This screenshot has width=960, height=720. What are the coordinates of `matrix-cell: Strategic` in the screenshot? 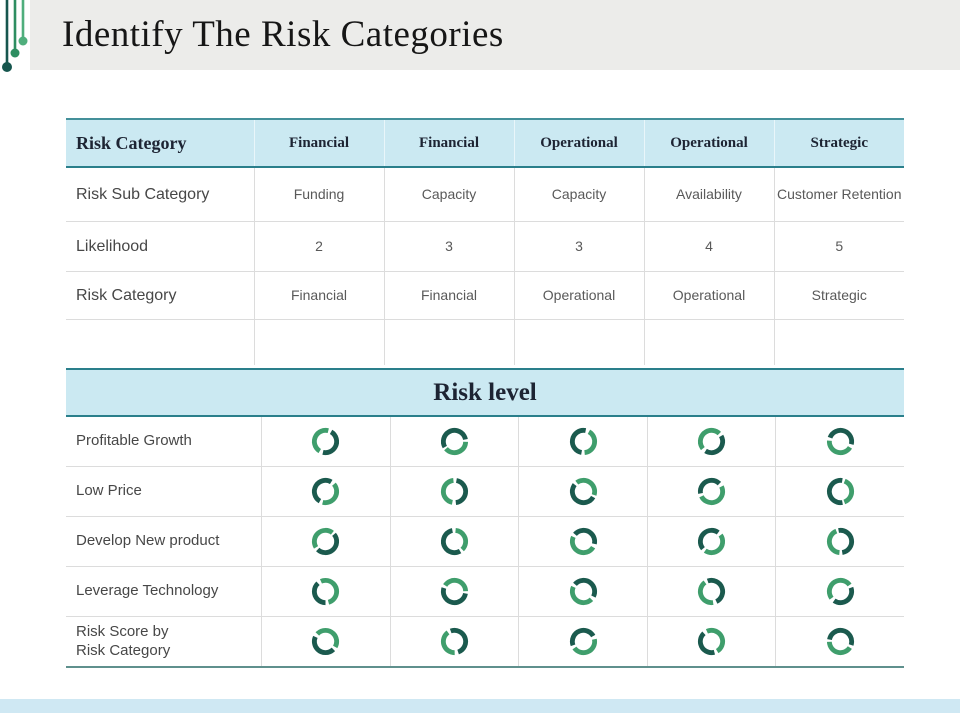 It's located at (839, 295).